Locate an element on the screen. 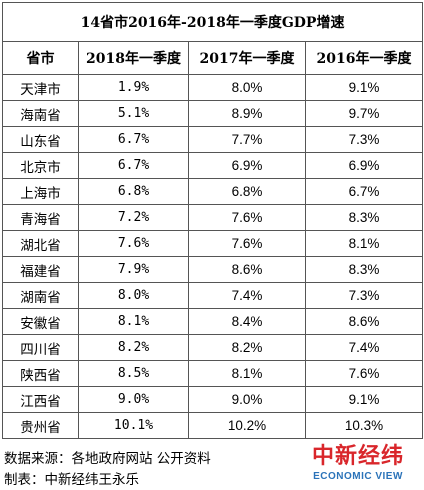 The height and width of the screenshot is (490, 424). logo-chinese-text: 中新经纬 is located at coordinates (357, 456).